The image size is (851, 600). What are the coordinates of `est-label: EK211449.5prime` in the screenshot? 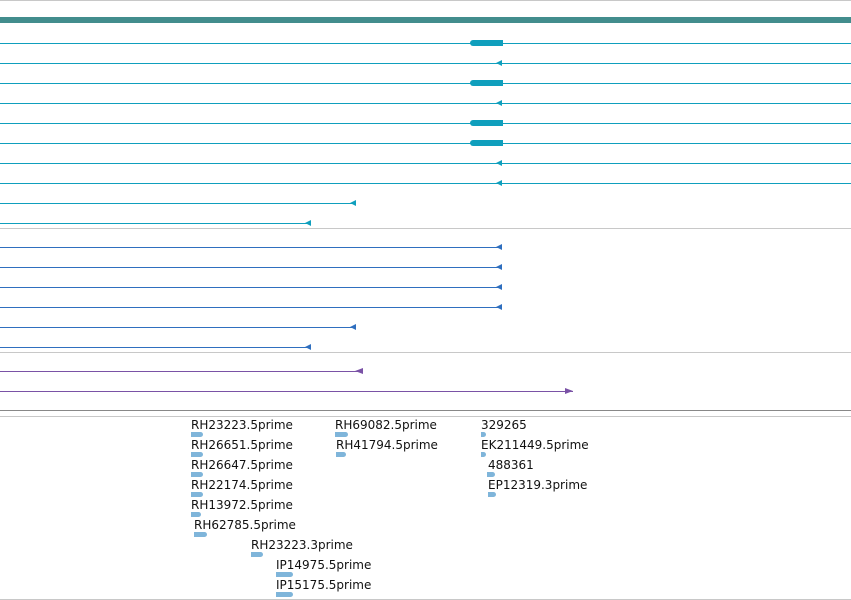 It's located at (535, 445).